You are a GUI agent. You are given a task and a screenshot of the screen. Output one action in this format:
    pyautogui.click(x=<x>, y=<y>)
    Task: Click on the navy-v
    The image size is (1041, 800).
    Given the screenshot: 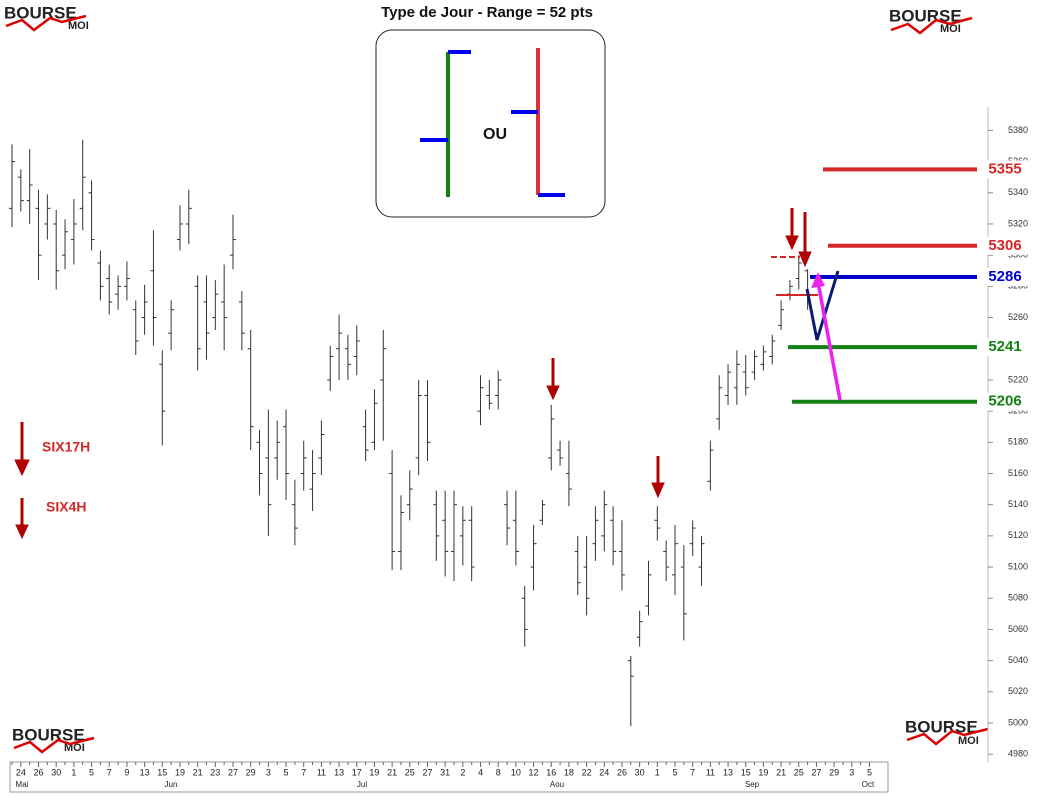 What is the action you would take?
    pyautogui.click(x=822, y=305)
    